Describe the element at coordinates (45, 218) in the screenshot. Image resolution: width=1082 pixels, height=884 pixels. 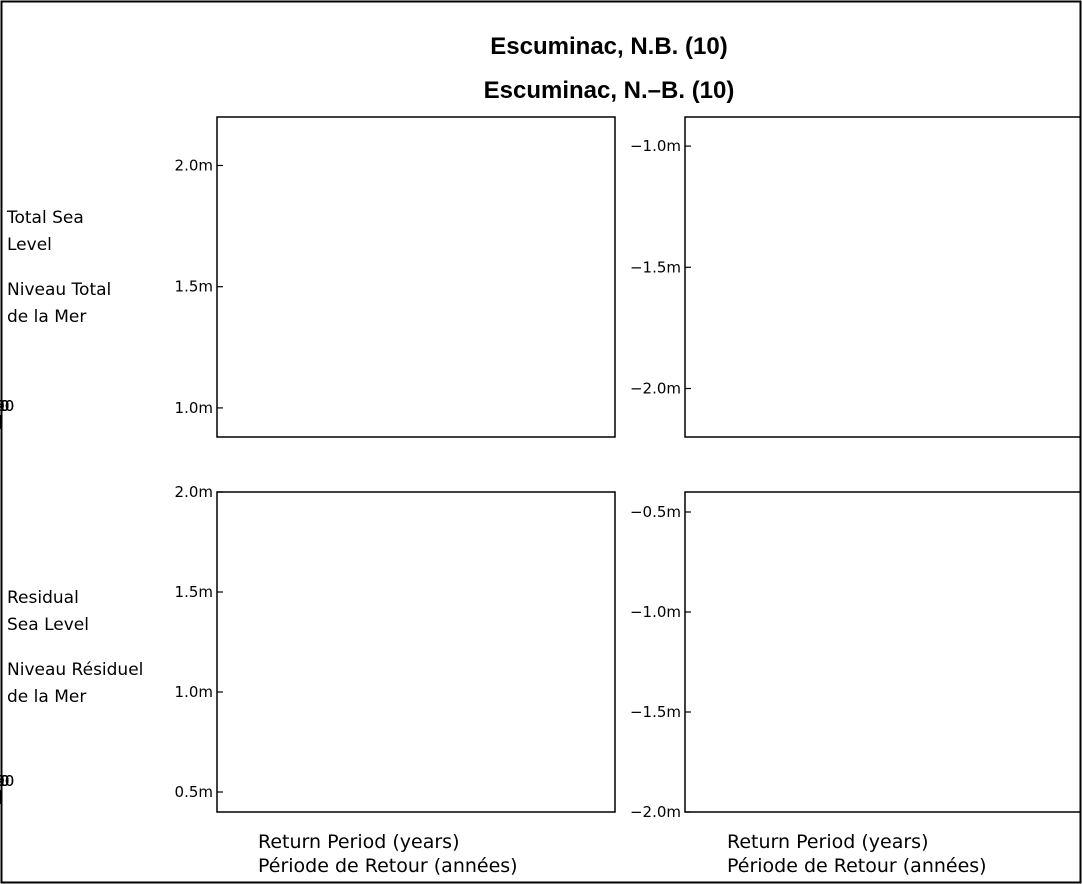
I see `row-label-total-line-1: Total Sea` at that location.